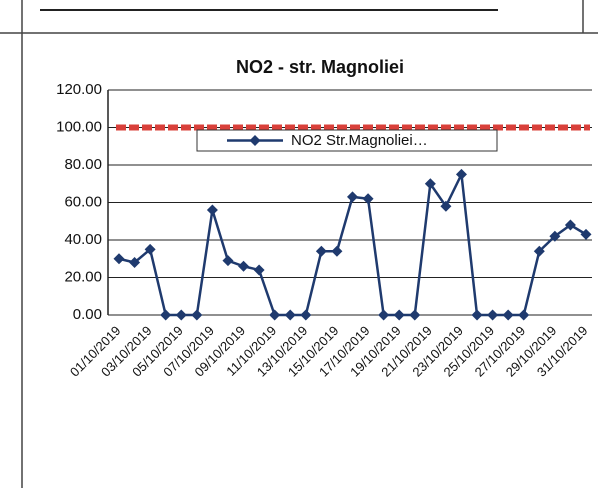 The width and height of the screenshot is (598, 488). What do you see at coordinates (79, 126) in the screenshot?
I see `y-tick-label: 100.00` at bounding box center [79, 126].